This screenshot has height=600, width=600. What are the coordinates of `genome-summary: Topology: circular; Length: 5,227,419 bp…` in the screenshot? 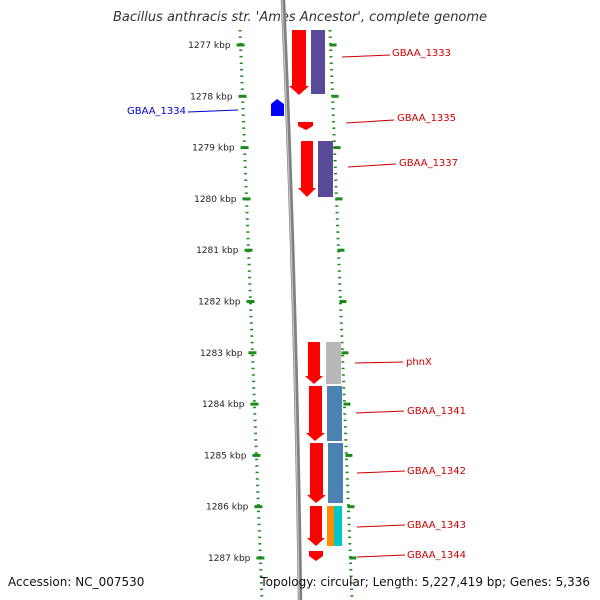 It's located at (425, 582).